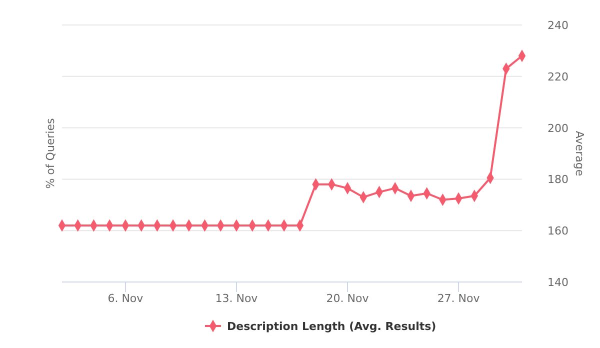  I want to click on legend-label: Description Length (Avg. Results), so click(331, 326).